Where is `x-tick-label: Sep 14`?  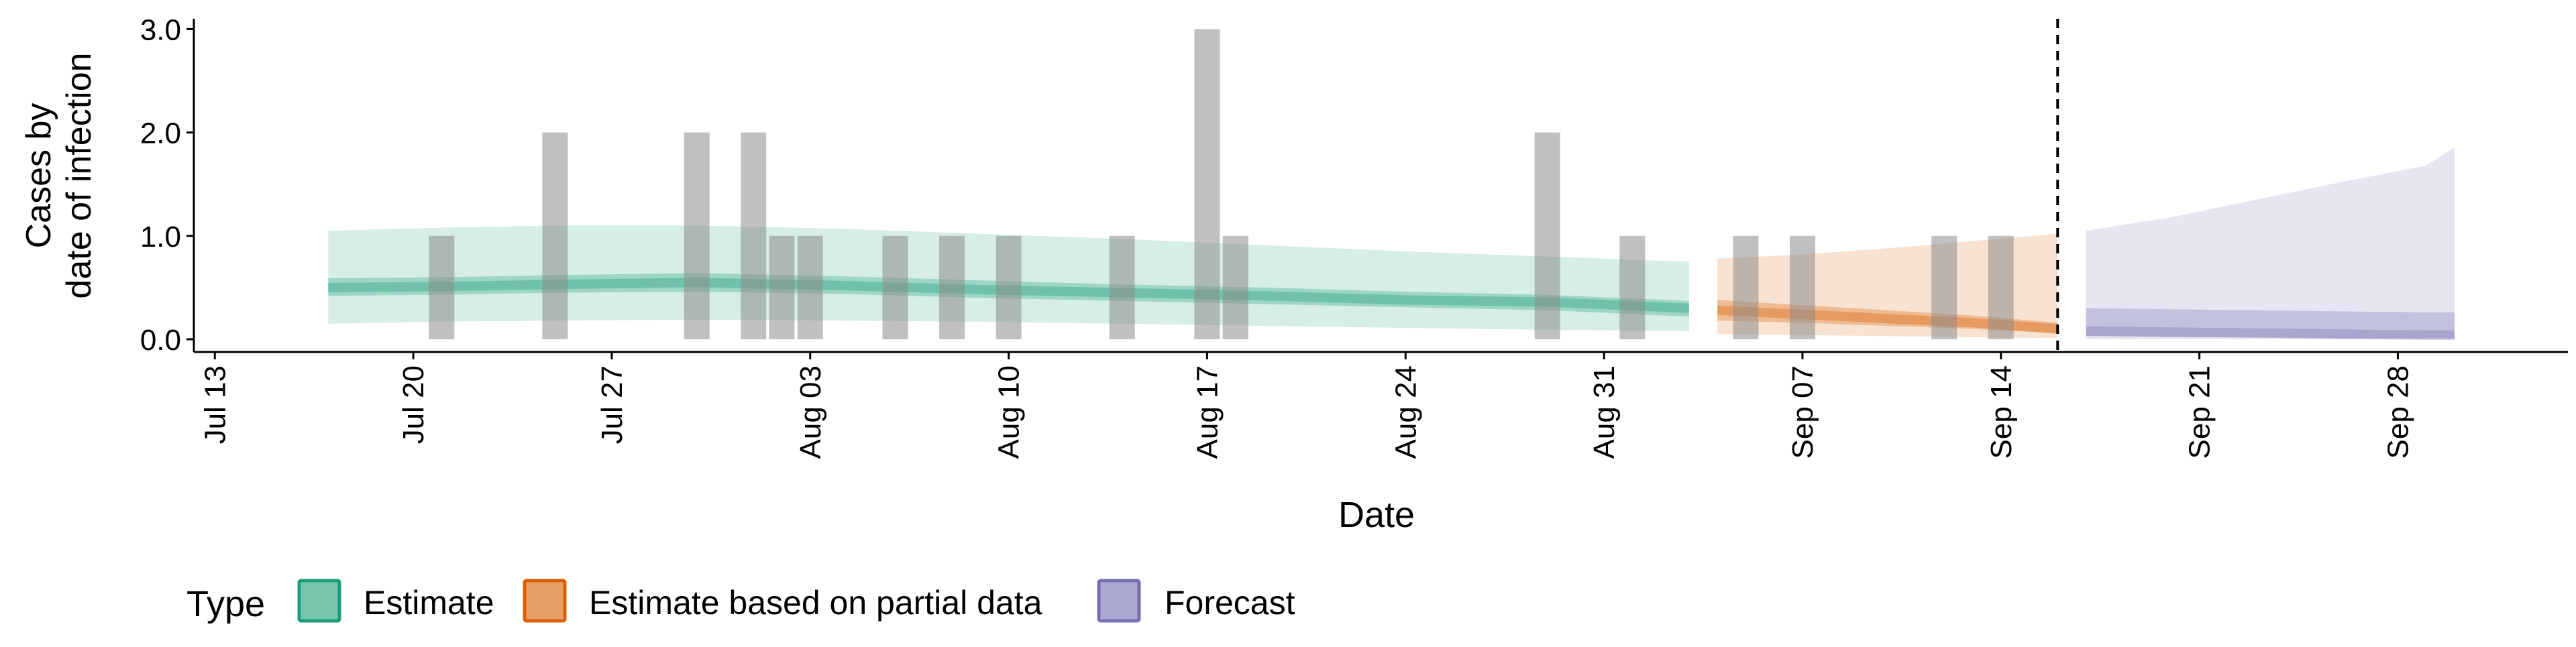 x-tick-label: Sep 14 is located at coordinates (2001, 412).